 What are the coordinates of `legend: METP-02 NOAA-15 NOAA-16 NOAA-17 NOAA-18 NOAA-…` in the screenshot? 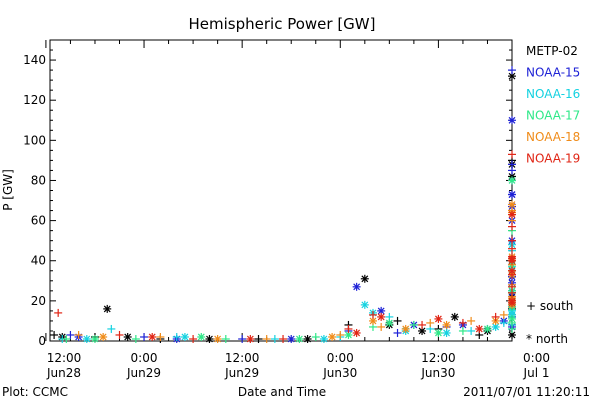 It's located at (553, 195).